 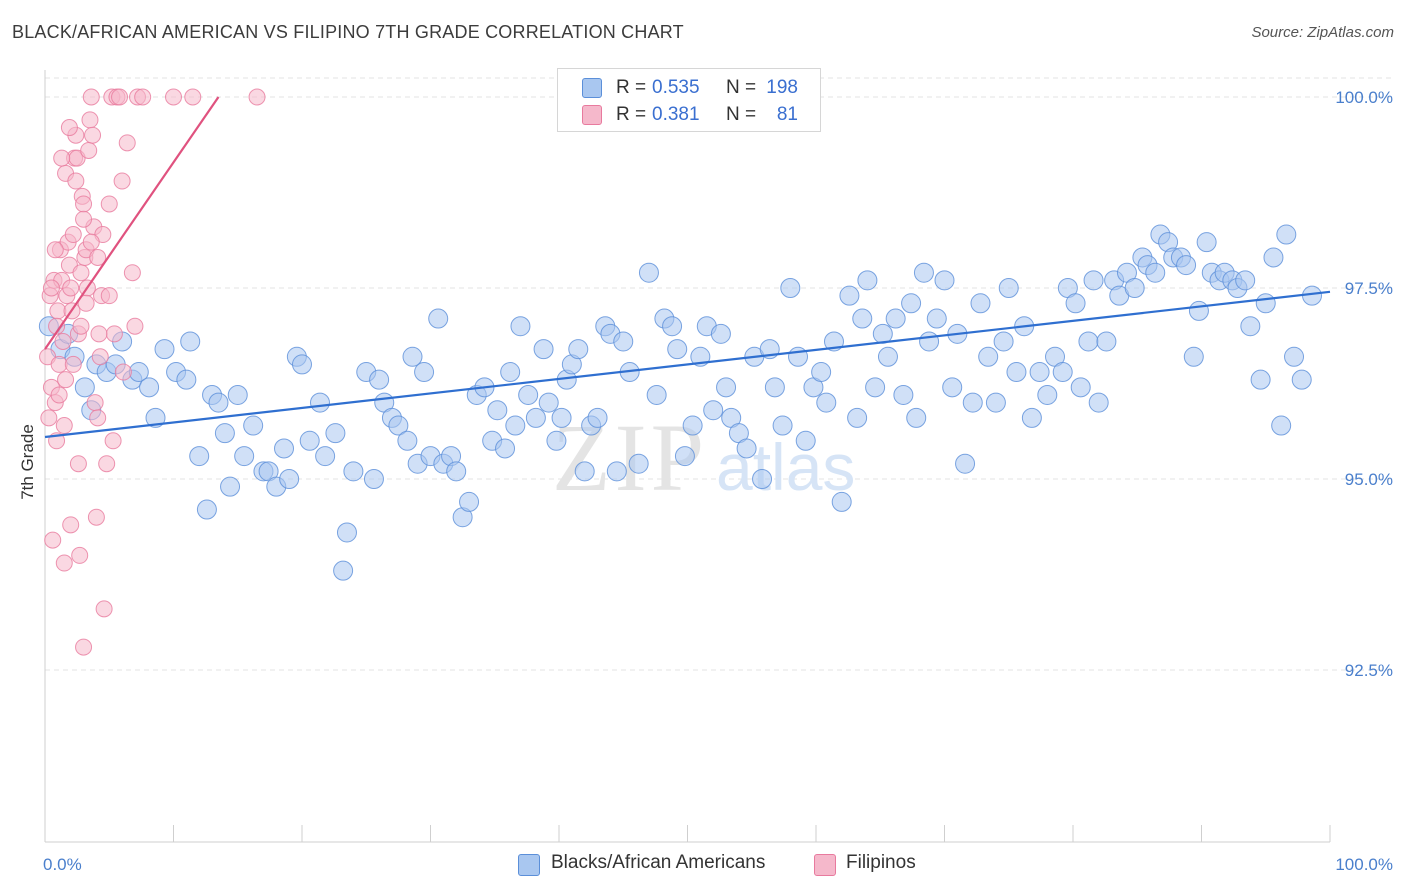 I want to click on n-value: 198, so click(x=782, y=87).